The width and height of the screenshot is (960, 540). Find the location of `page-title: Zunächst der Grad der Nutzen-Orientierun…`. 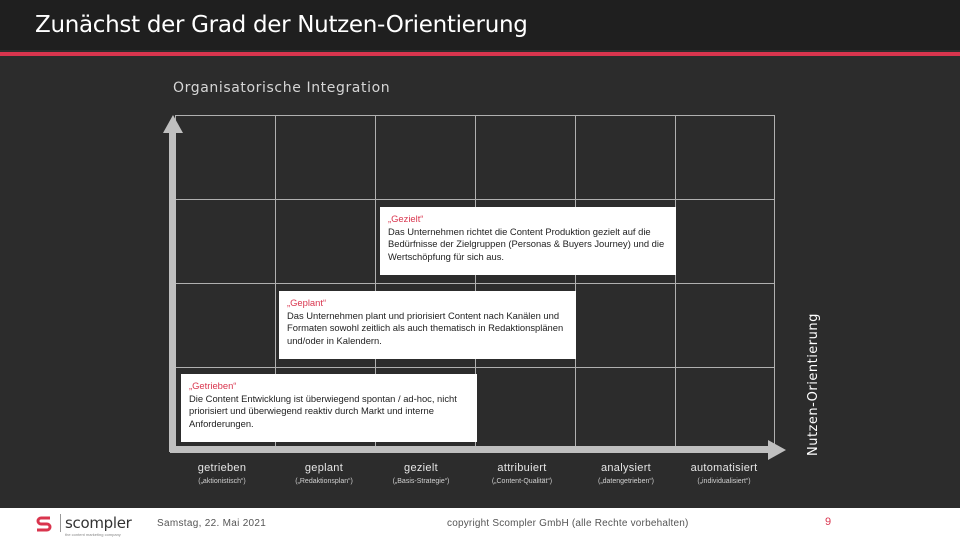

page-title: Zunächst der Grad der Nutzen-Orientierun… is located at coordinates (281, 25).